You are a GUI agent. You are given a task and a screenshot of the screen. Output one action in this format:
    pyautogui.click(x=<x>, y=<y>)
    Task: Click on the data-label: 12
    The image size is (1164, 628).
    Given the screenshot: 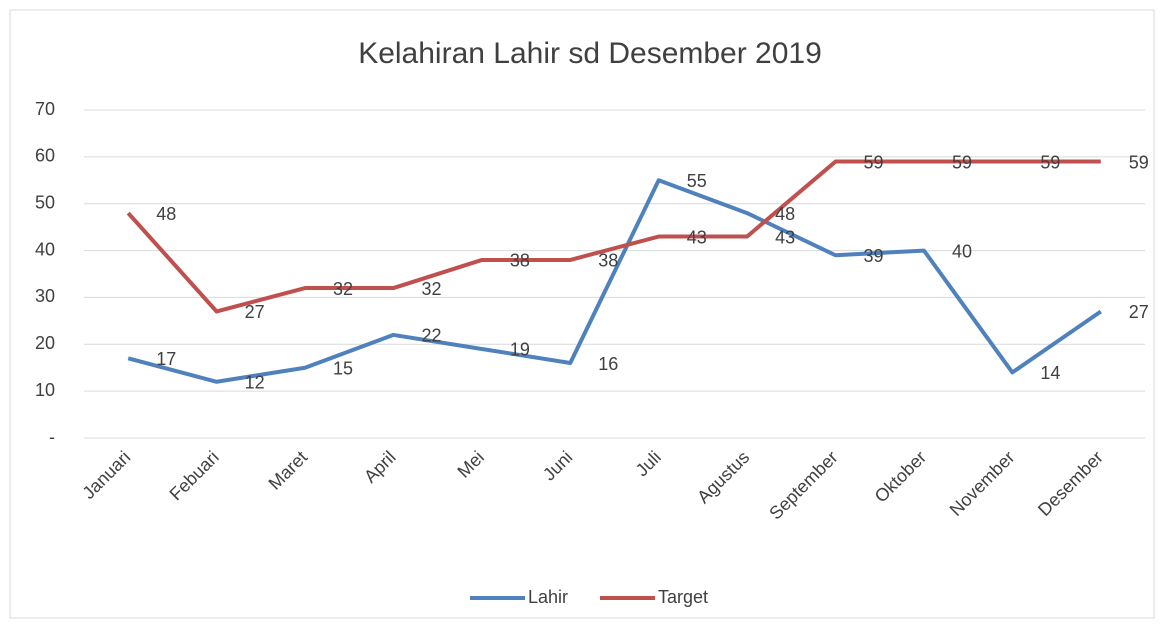 What is the action you would take?
    pyautogui.click(x=255, y=383)
    